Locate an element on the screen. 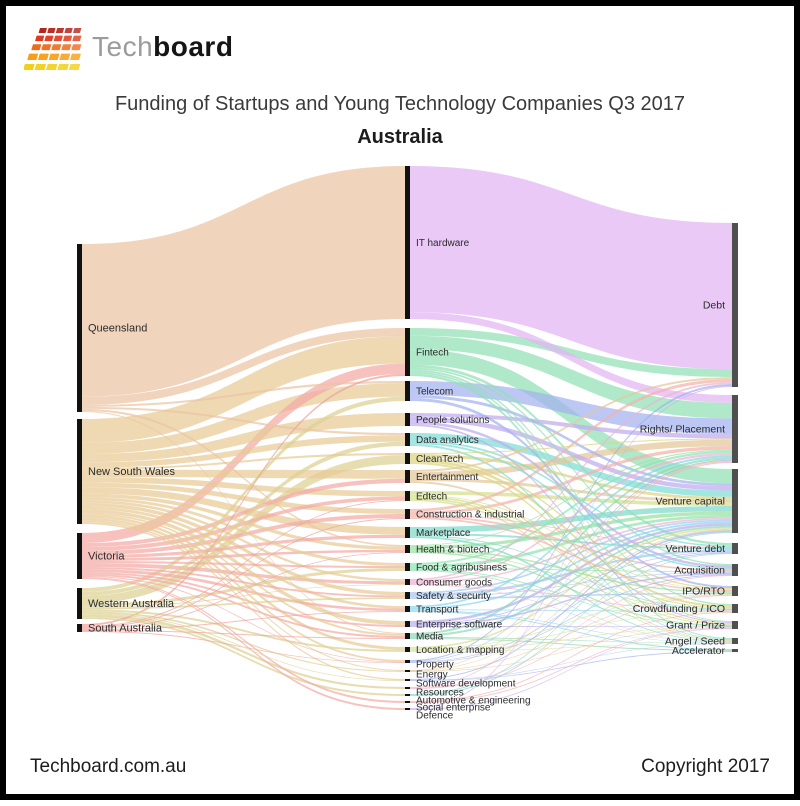  node-bar-south-australia is located at coordinates (79, 628).